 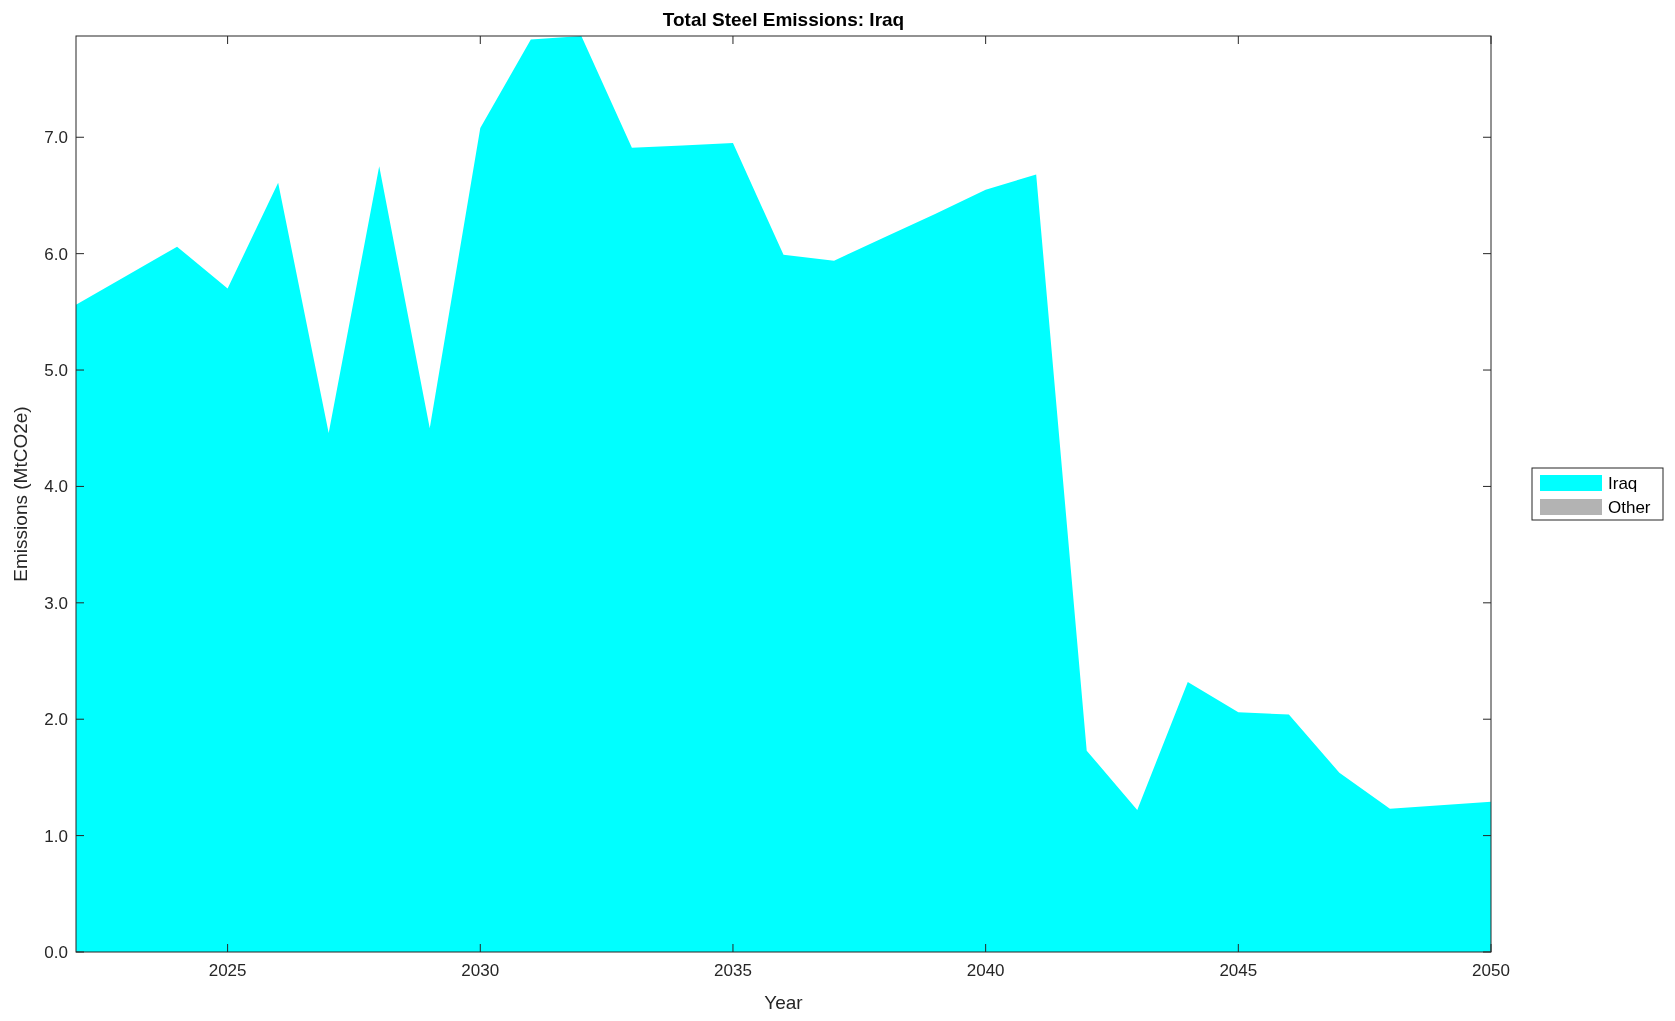 I want to click on y-tick-label: 7.0, so click(x=56, y=138).